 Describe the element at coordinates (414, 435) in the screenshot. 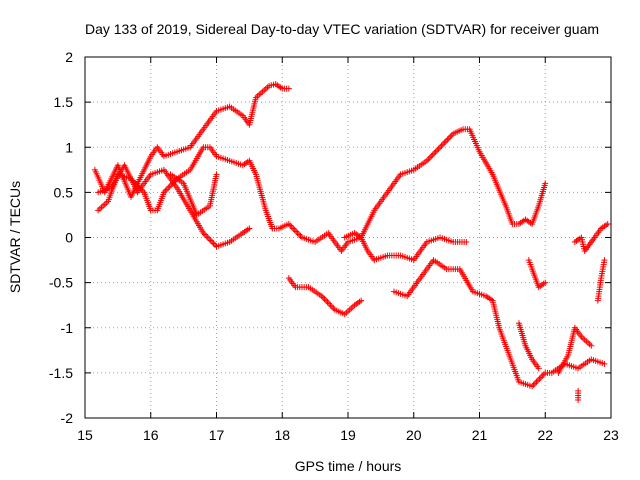

I see `x-tick-label: 20` at that location.